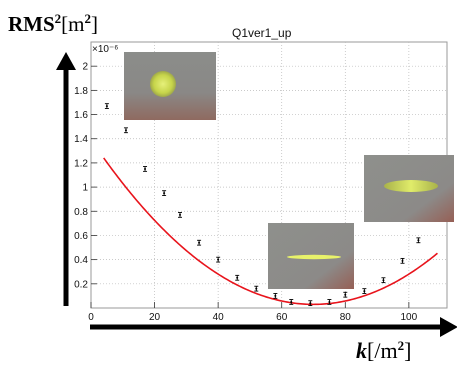  I want to click on round-beam-spot, so click(163, 84).